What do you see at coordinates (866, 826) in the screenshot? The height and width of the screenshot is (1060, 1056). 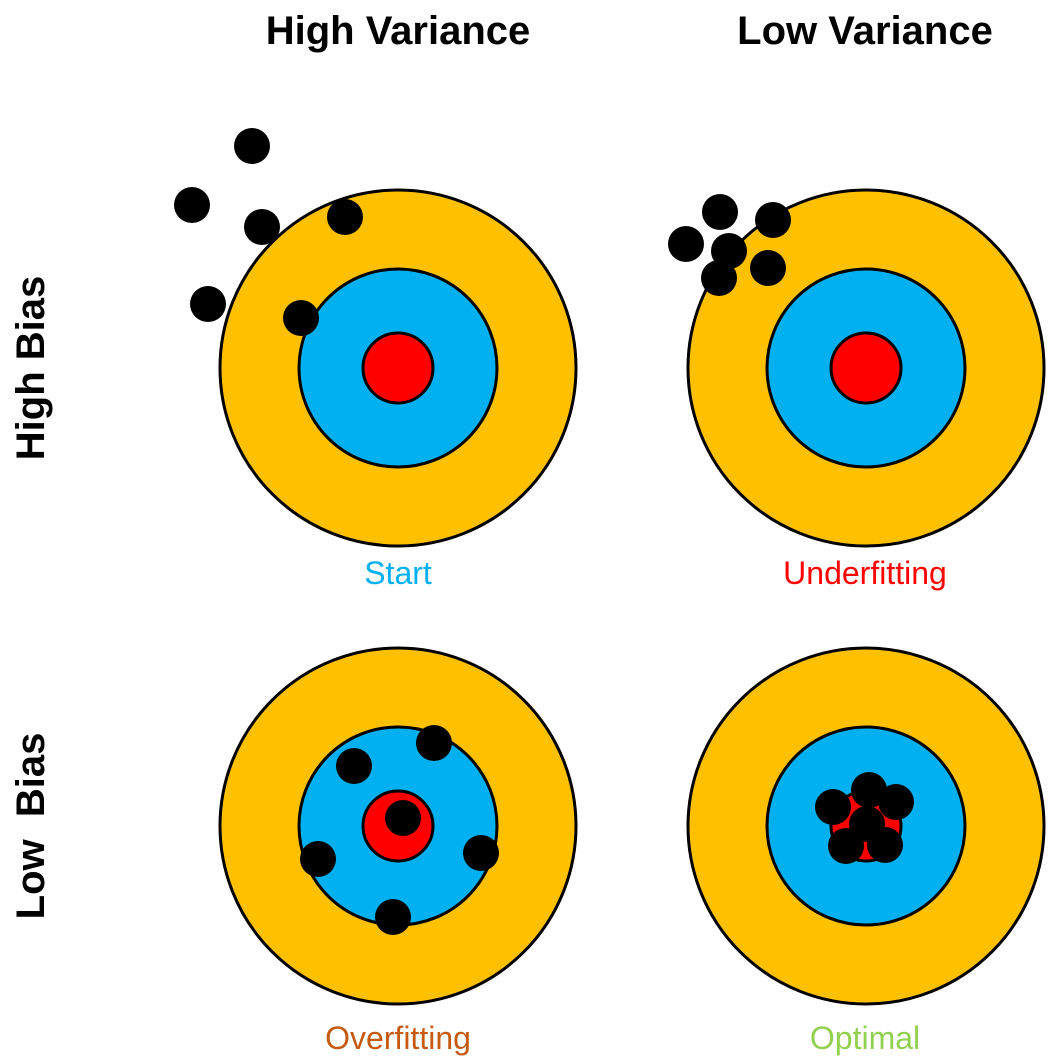 I see `target-low-bias-low-variance` at bounding box center [866, 826].